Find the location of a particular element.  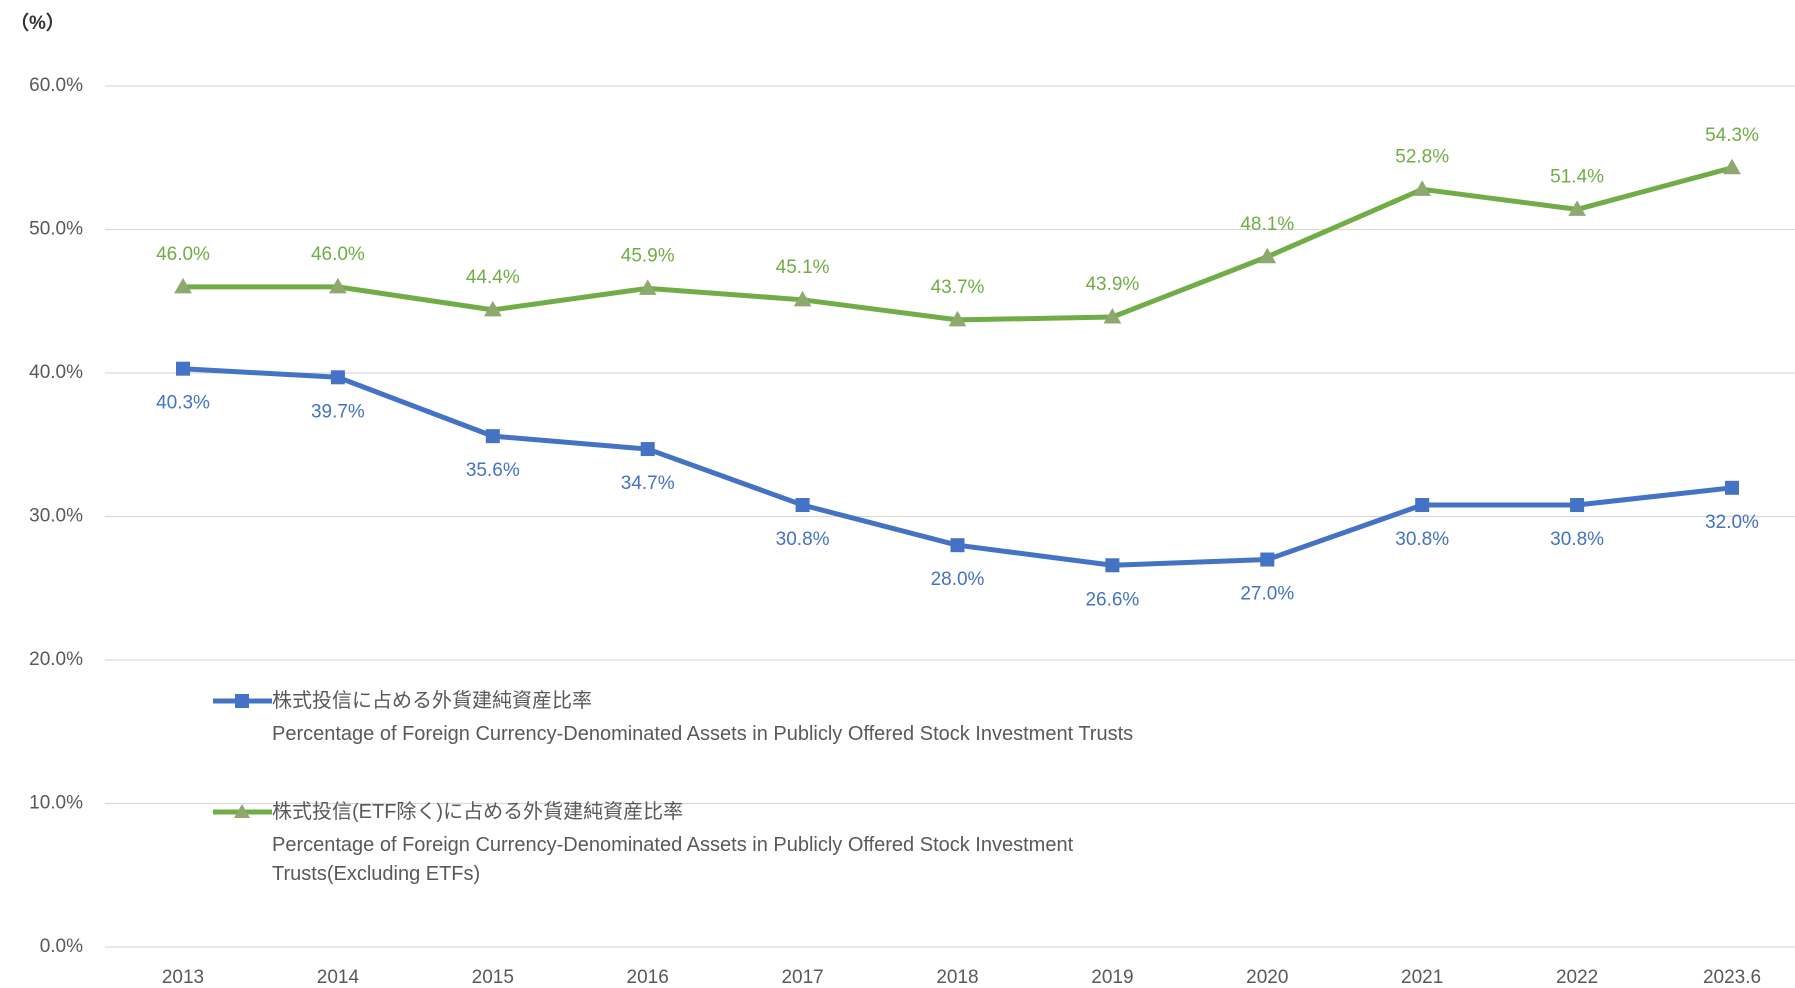

data-label: 40.3% is located at coordinates (183, 403).